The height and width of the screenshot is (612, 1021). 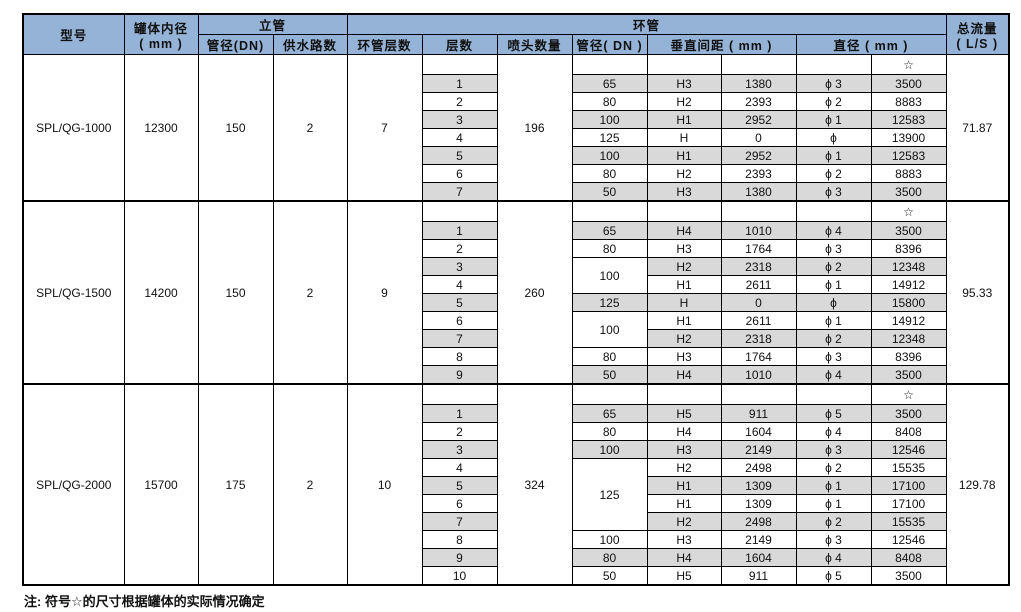 I want to click on h-cell: H2, so click(x=684, y=338).